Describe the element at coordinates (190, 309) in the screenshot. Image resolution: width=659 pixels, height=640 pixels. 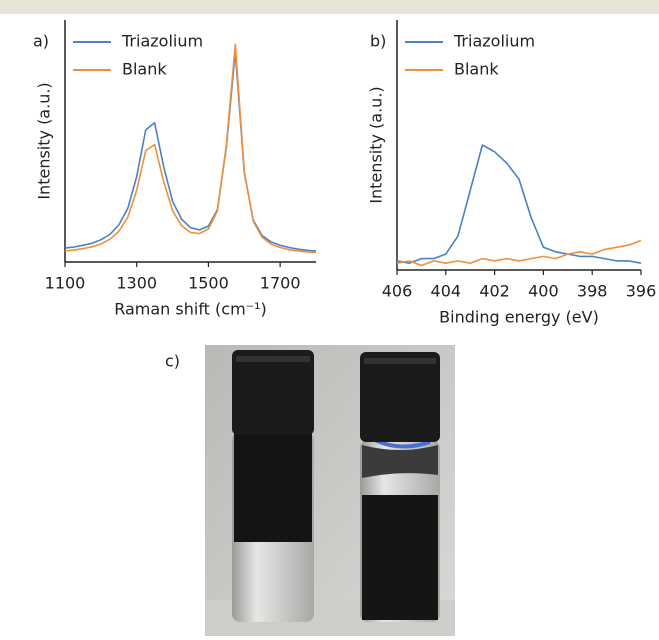
I see `x-axis-label: Raman shift (cm⁻¹)` at that location.